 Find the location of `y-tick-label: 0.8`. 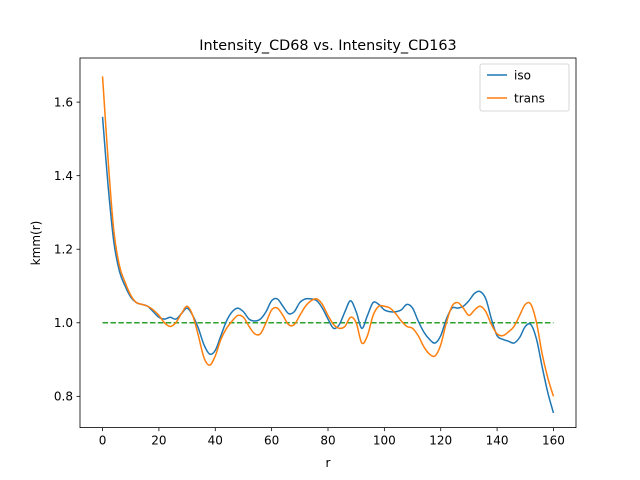

y-tick-label: 0.8 is located at coordinates (63, 397).